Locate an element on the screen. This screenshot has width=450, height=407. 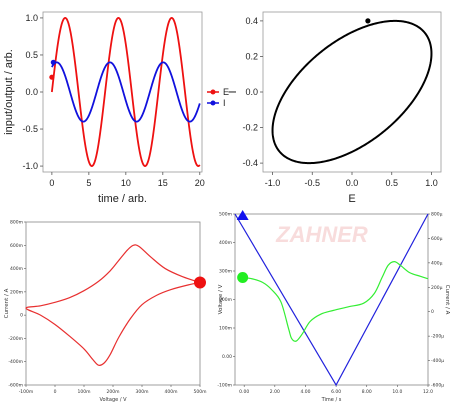
x-tick-label: 4.00 is located at coordinates (305, 392).